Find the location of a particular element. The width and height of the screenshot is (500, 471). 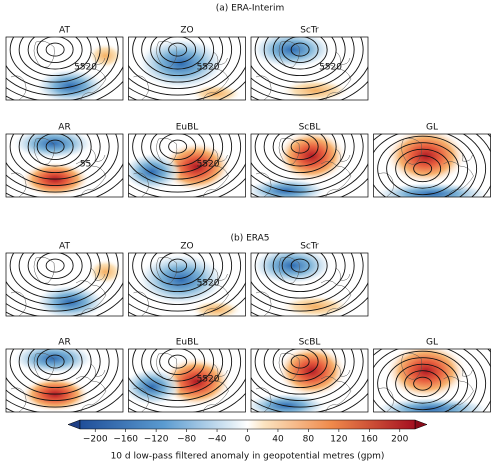

section-title: (b) ERA5 is located at coordinates (249, 239).